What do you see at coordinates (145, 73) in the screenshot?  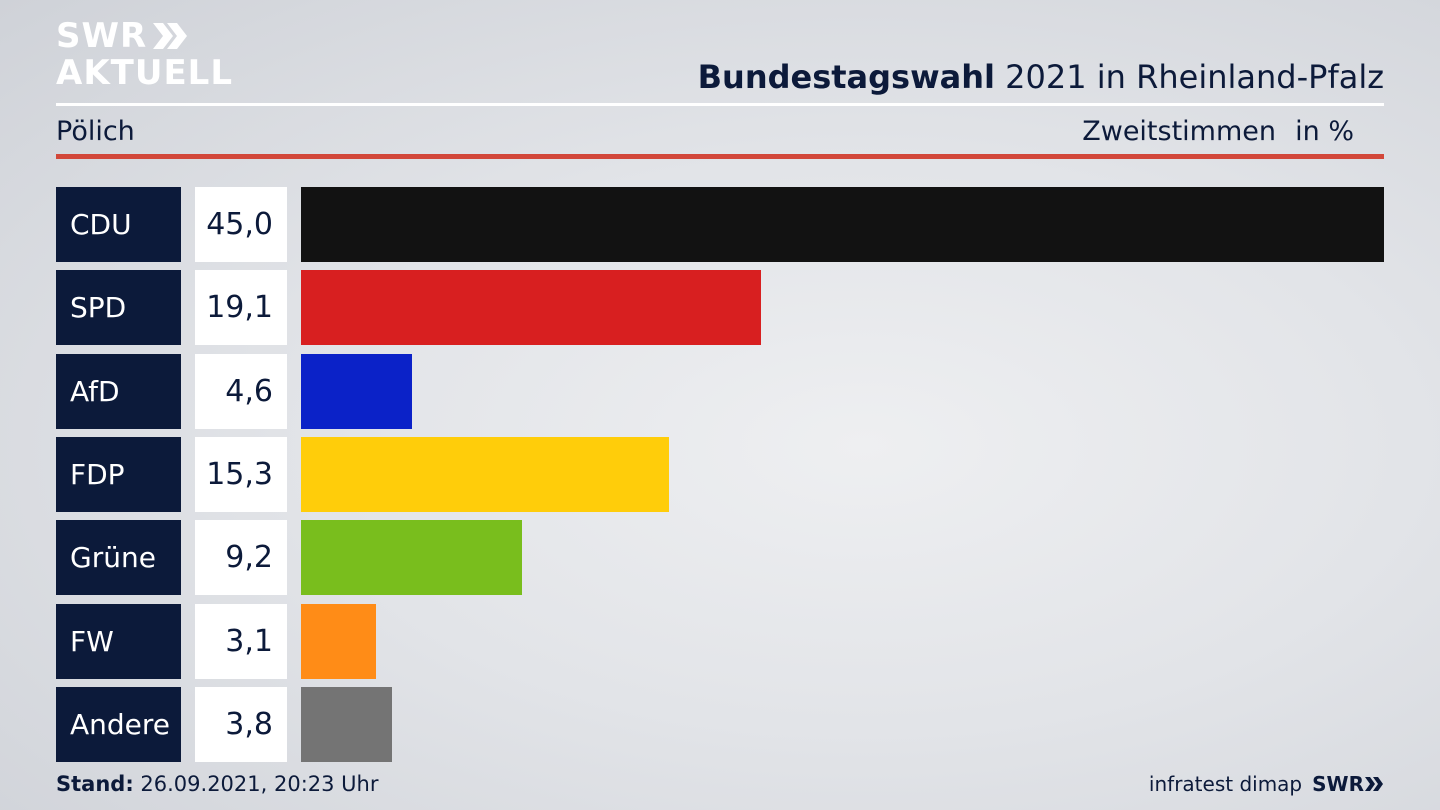 I see `logo-aktuell-text: AKTUELL` at bounding box center [145, 73].